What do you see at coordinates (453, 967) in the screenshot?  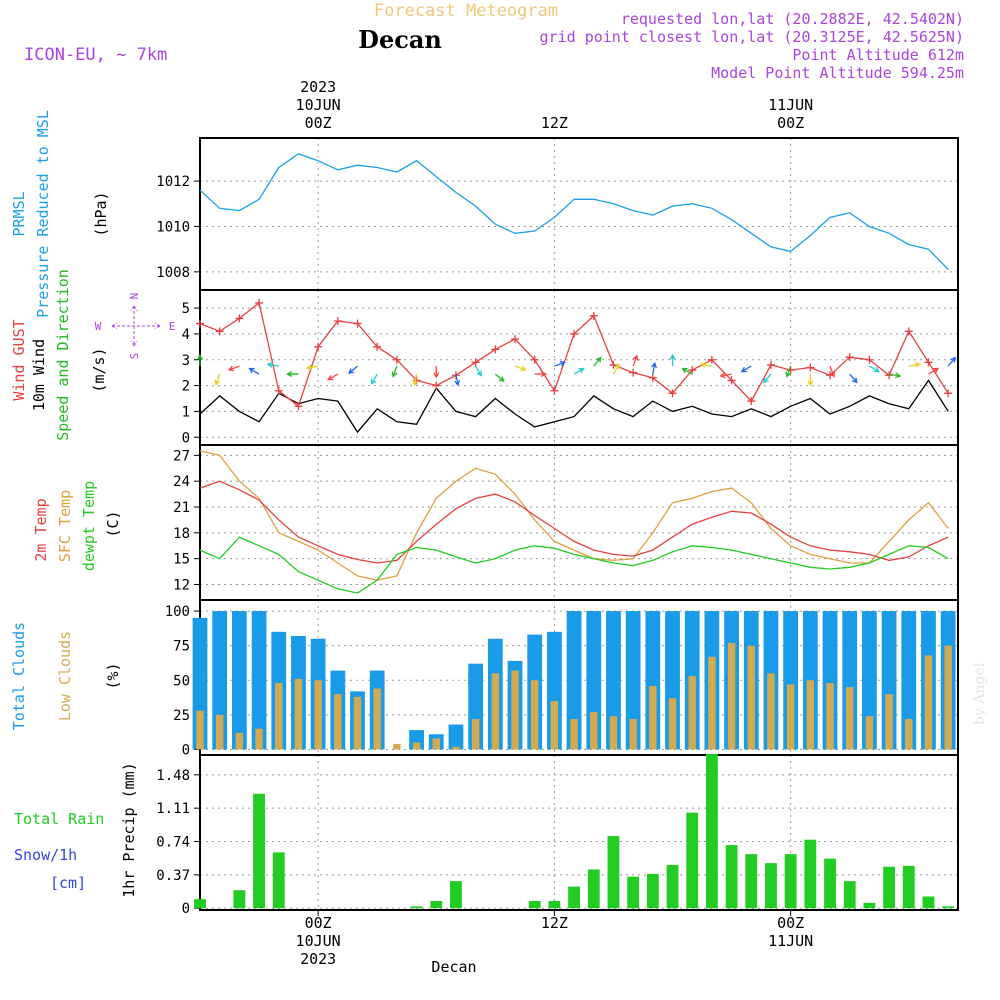 I see `footer-location: Decan` at bounding box center [453, 967].